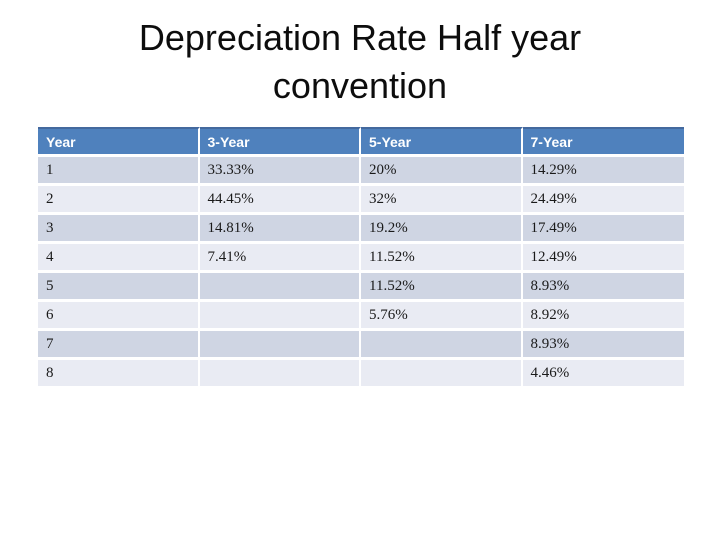 This screenshot has width=720, height=540. What do you see at coordinates (119, 316) in the screenshot?
I see `year-cell: 6` at bounding box center [119, 316].